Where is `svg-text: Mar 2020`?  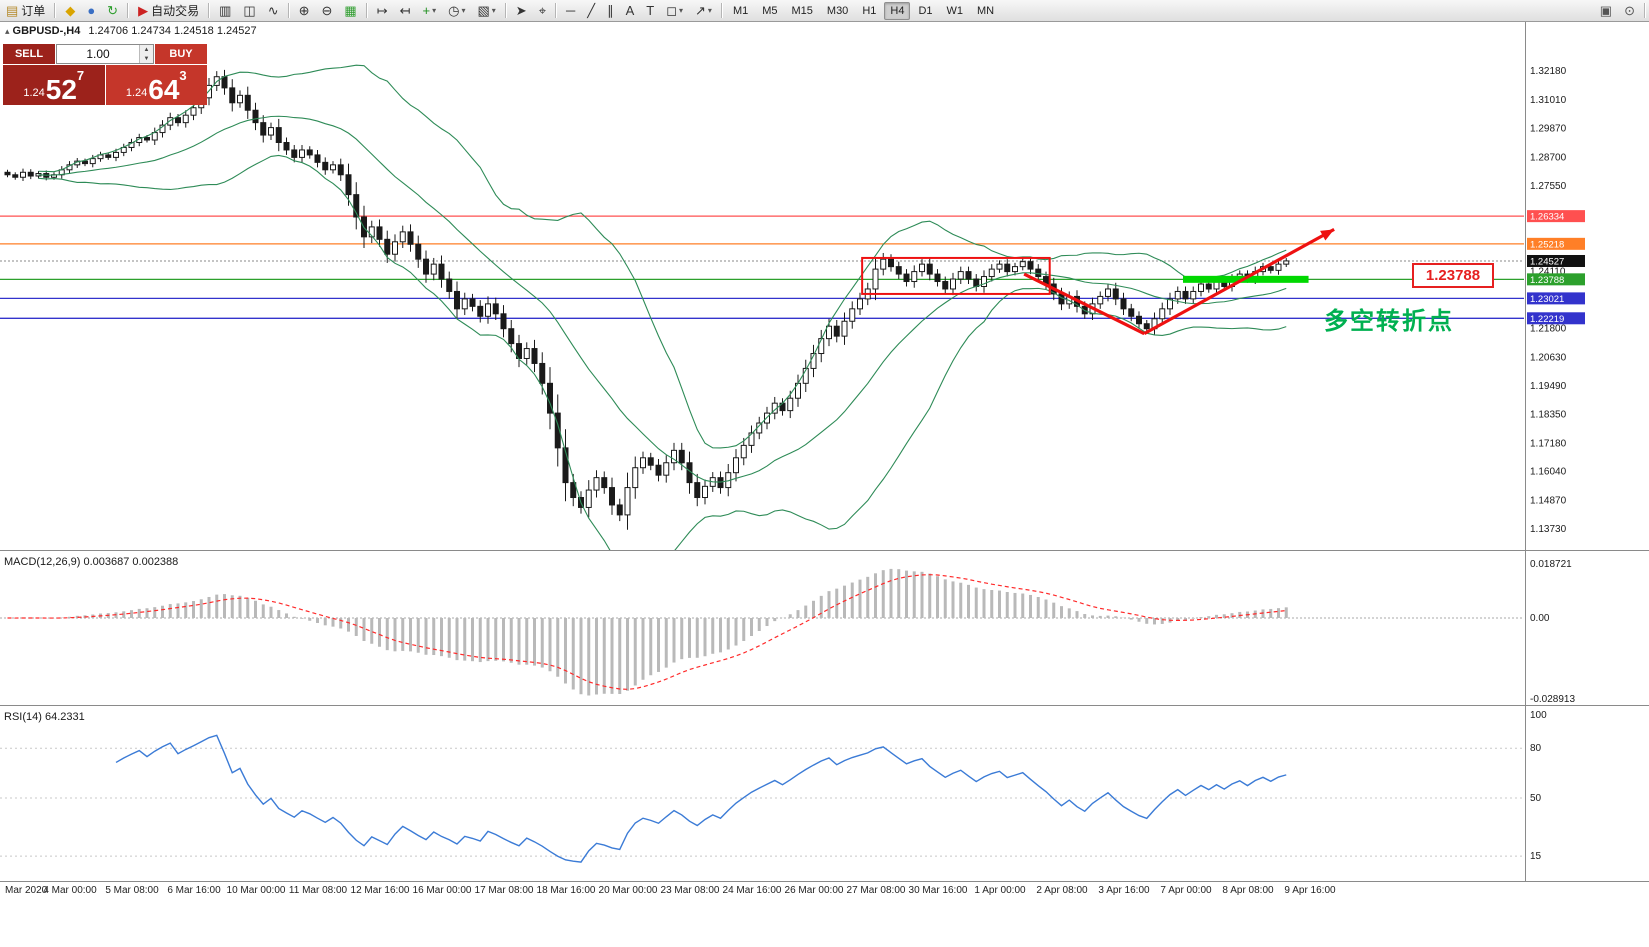 svg-text: Mar 2020 is located at coordinates (26, 890).